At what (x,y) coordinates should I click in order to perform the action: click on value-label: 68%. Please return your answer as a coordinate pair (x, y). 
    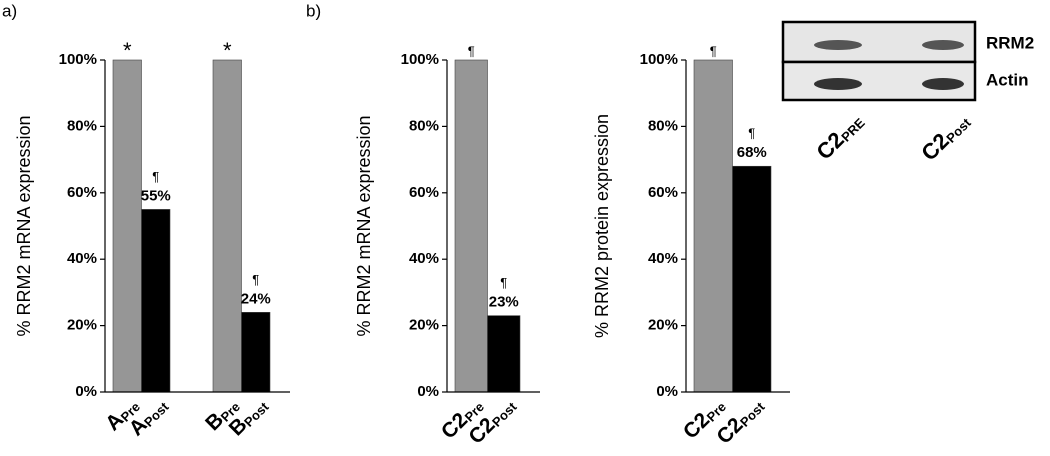
    Looking at the image, I should click on (752, 152).